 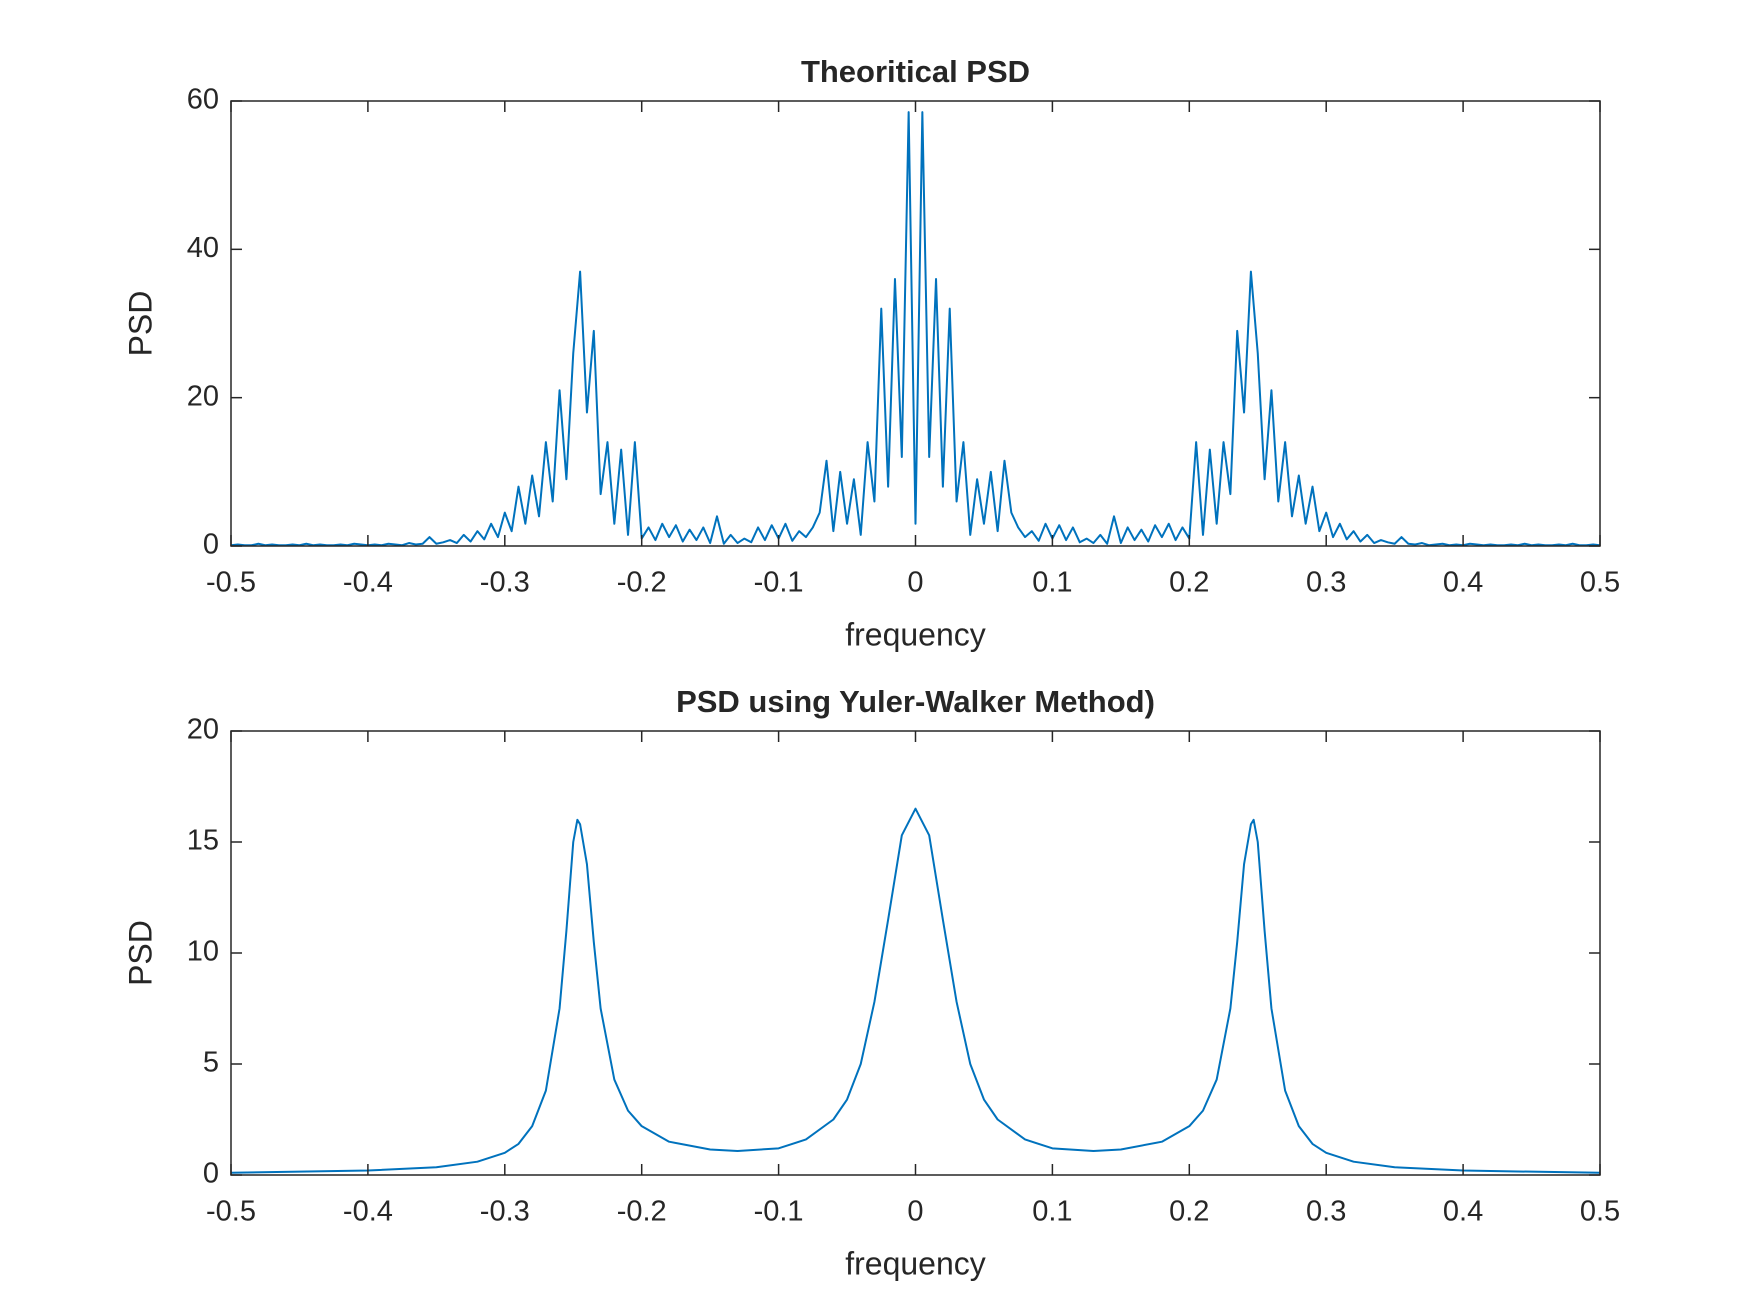 What do you see at coordinates (915, 701) in the screenshot?
I see `chart-title: PSD using Yuler-Walker Method)` at bounding box center [915, 701].